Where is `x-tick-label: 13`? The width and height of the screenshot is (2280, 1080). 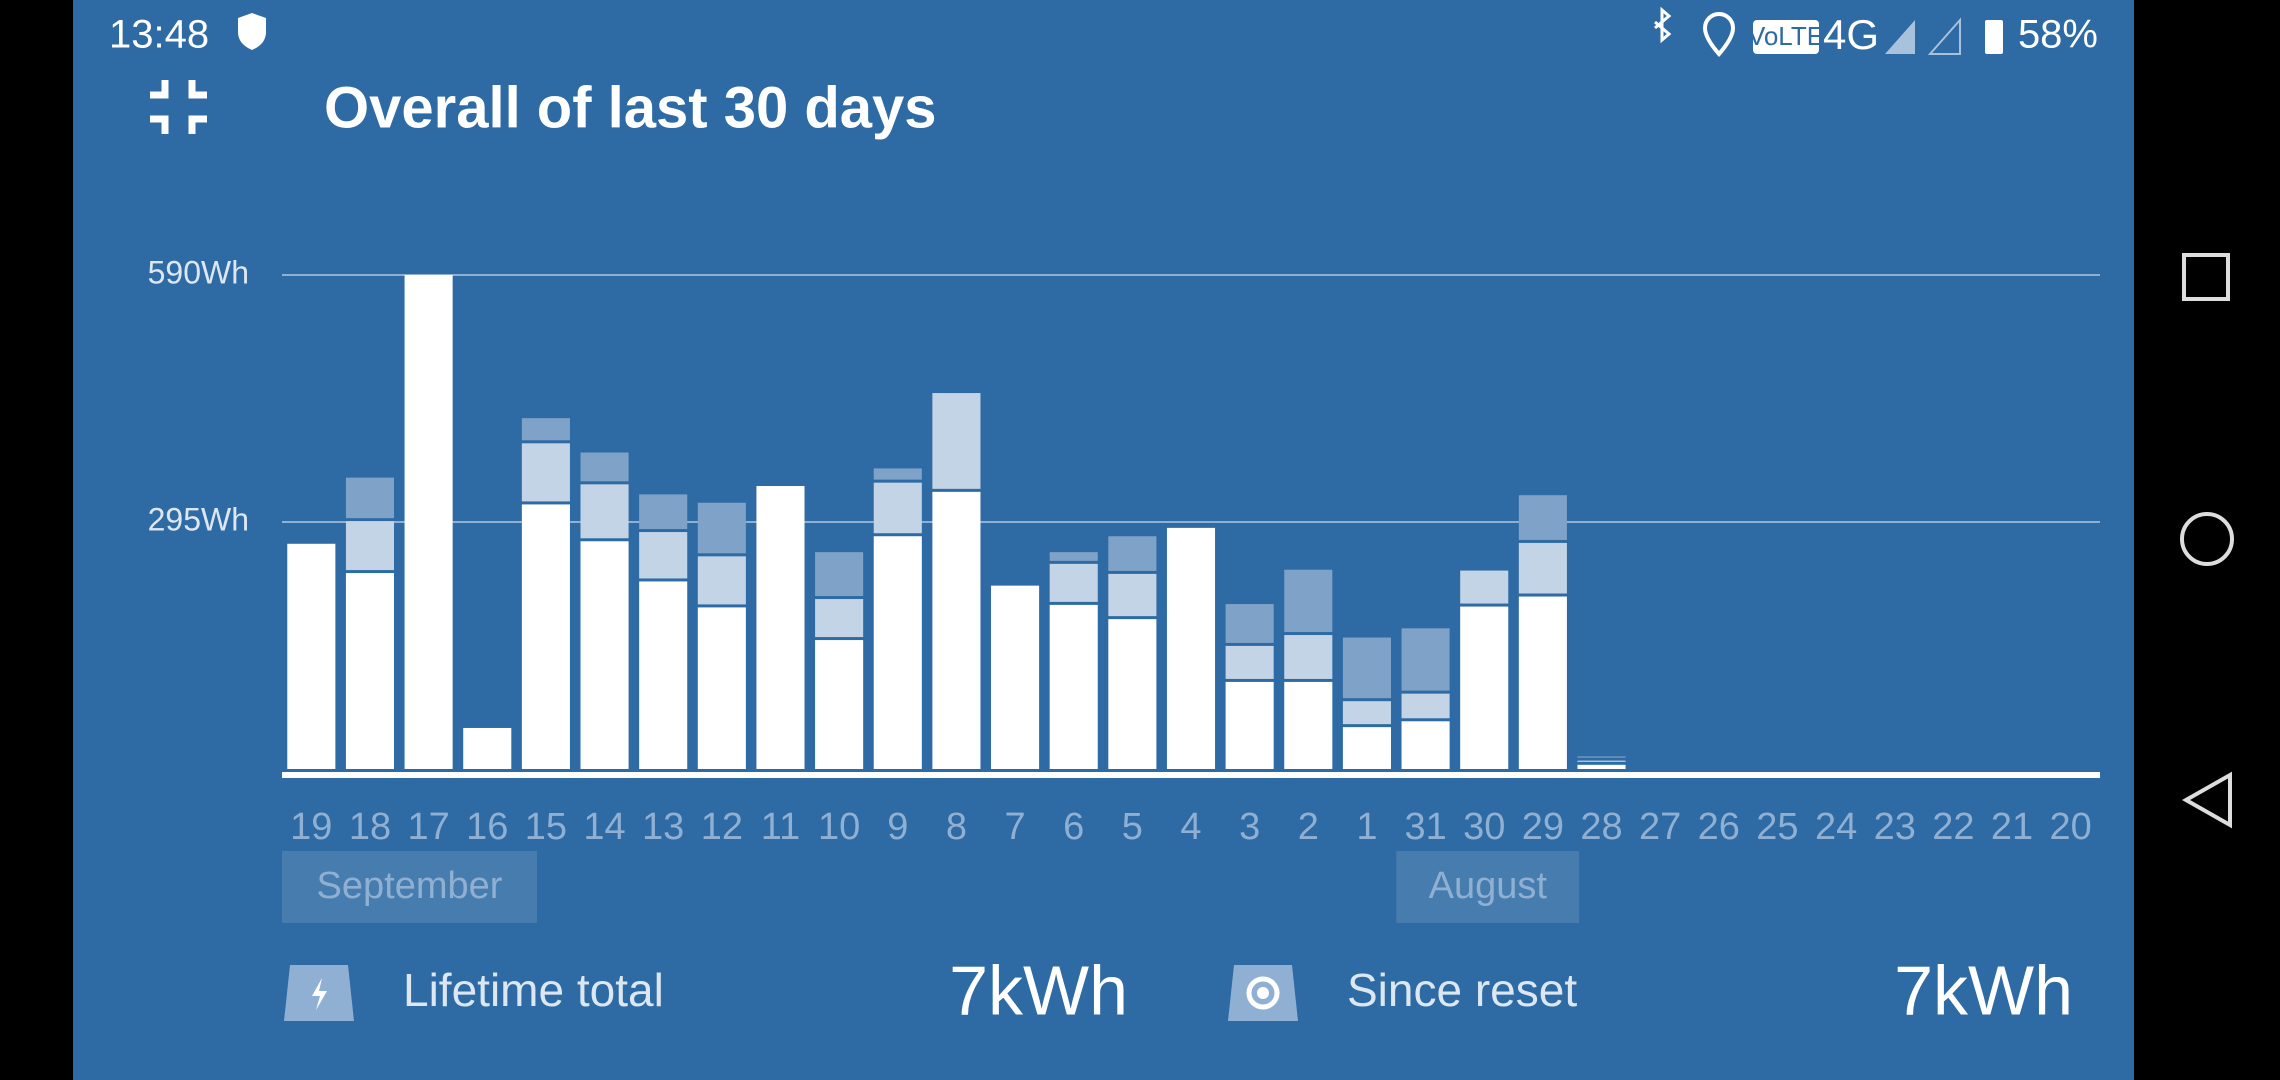
x-tick-label: 13 is located at coordinates (663, 827).